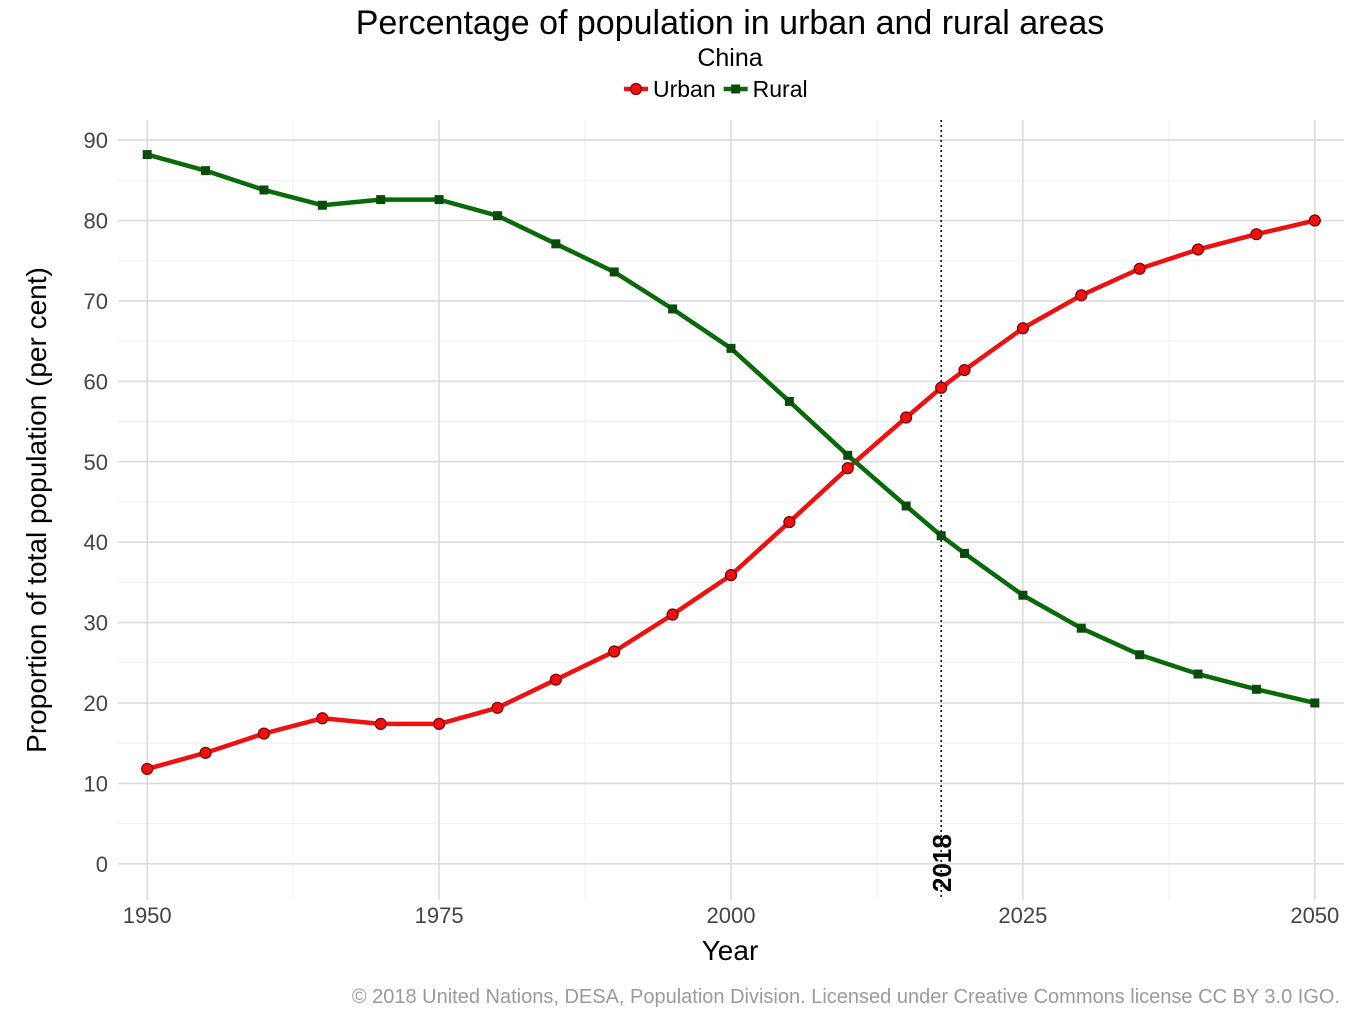  What do you see at coordinates (102, 864) in the screenshot?
I see `y-tick-label: 0` at bounding box center [102, 864].